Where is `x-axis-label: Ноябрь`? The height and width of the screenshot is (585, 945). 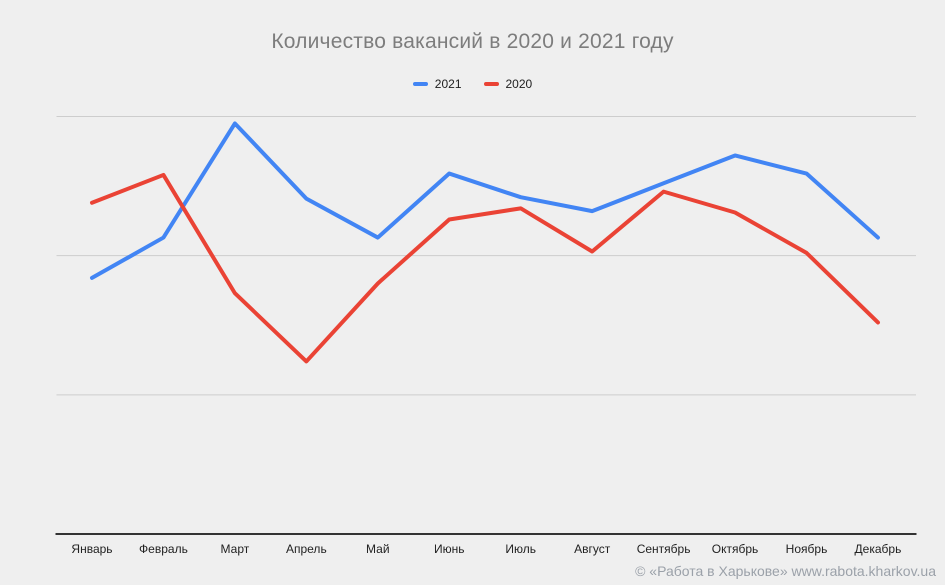 x-axis-label: Ноябрь is located at coordinates (806, 549).